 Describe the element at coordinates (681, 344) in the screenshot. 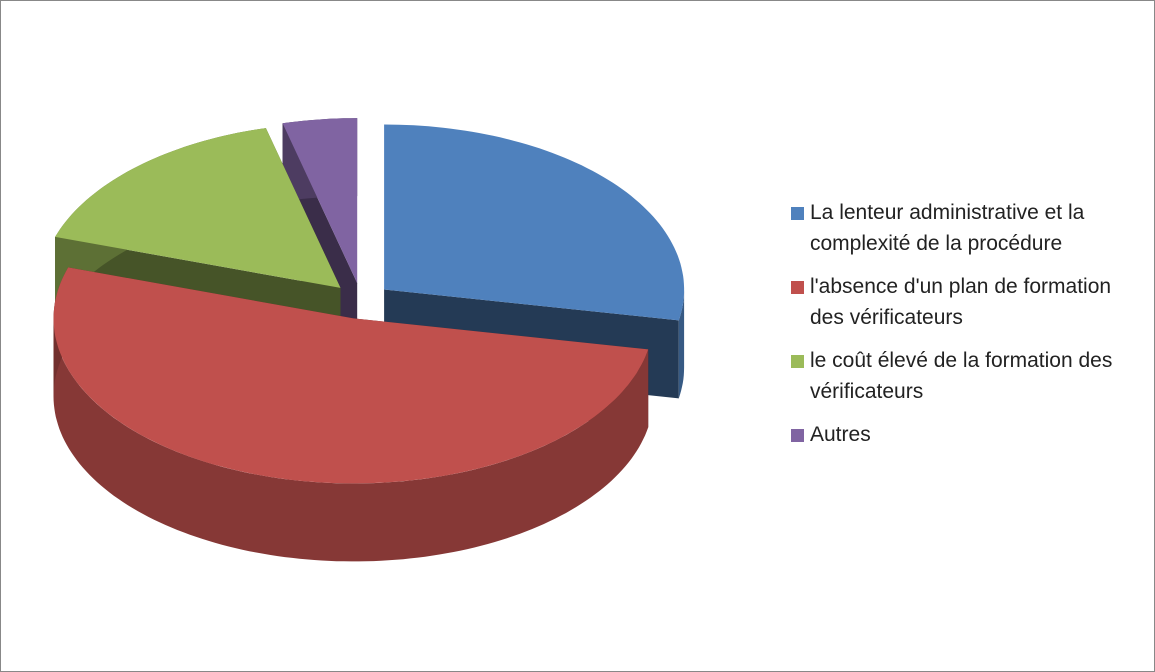

I see `slice-side` at that location.